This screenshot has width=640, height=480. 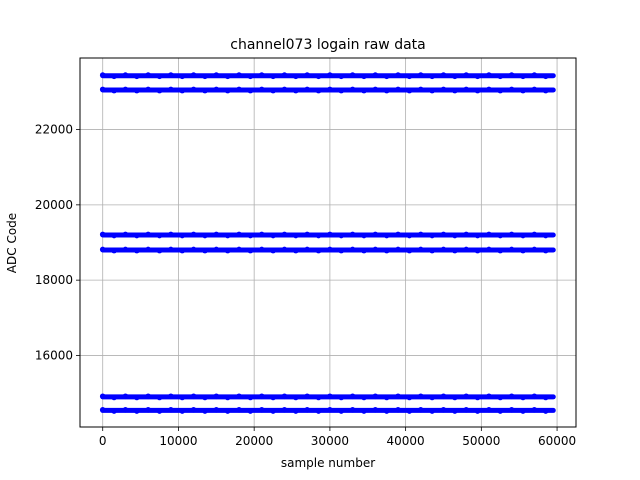 I want to click on chart-title: channel073 logain raw data, so click(x=327, y=45).